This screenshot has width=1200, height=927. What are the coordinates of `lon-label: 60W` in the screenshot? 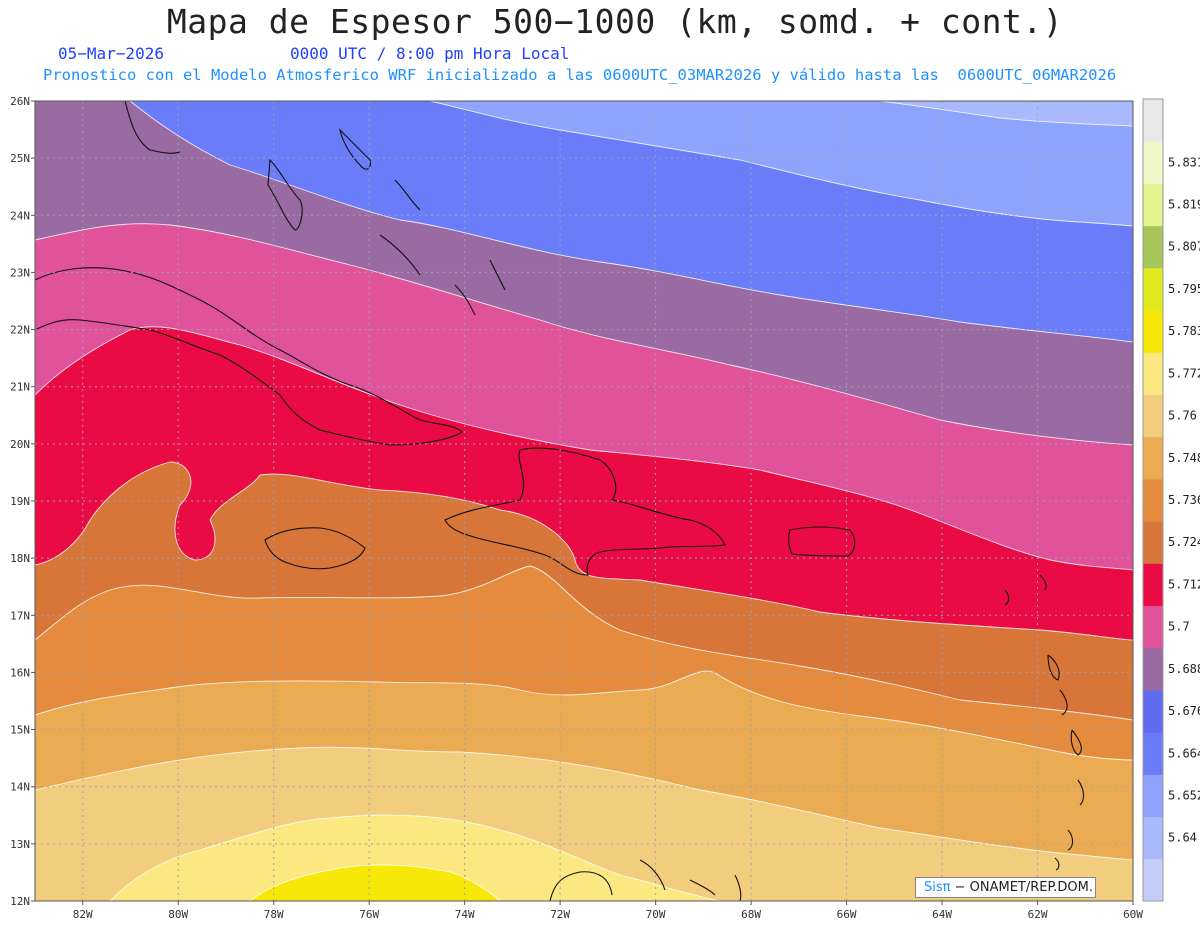 It's located at (1133, 914).